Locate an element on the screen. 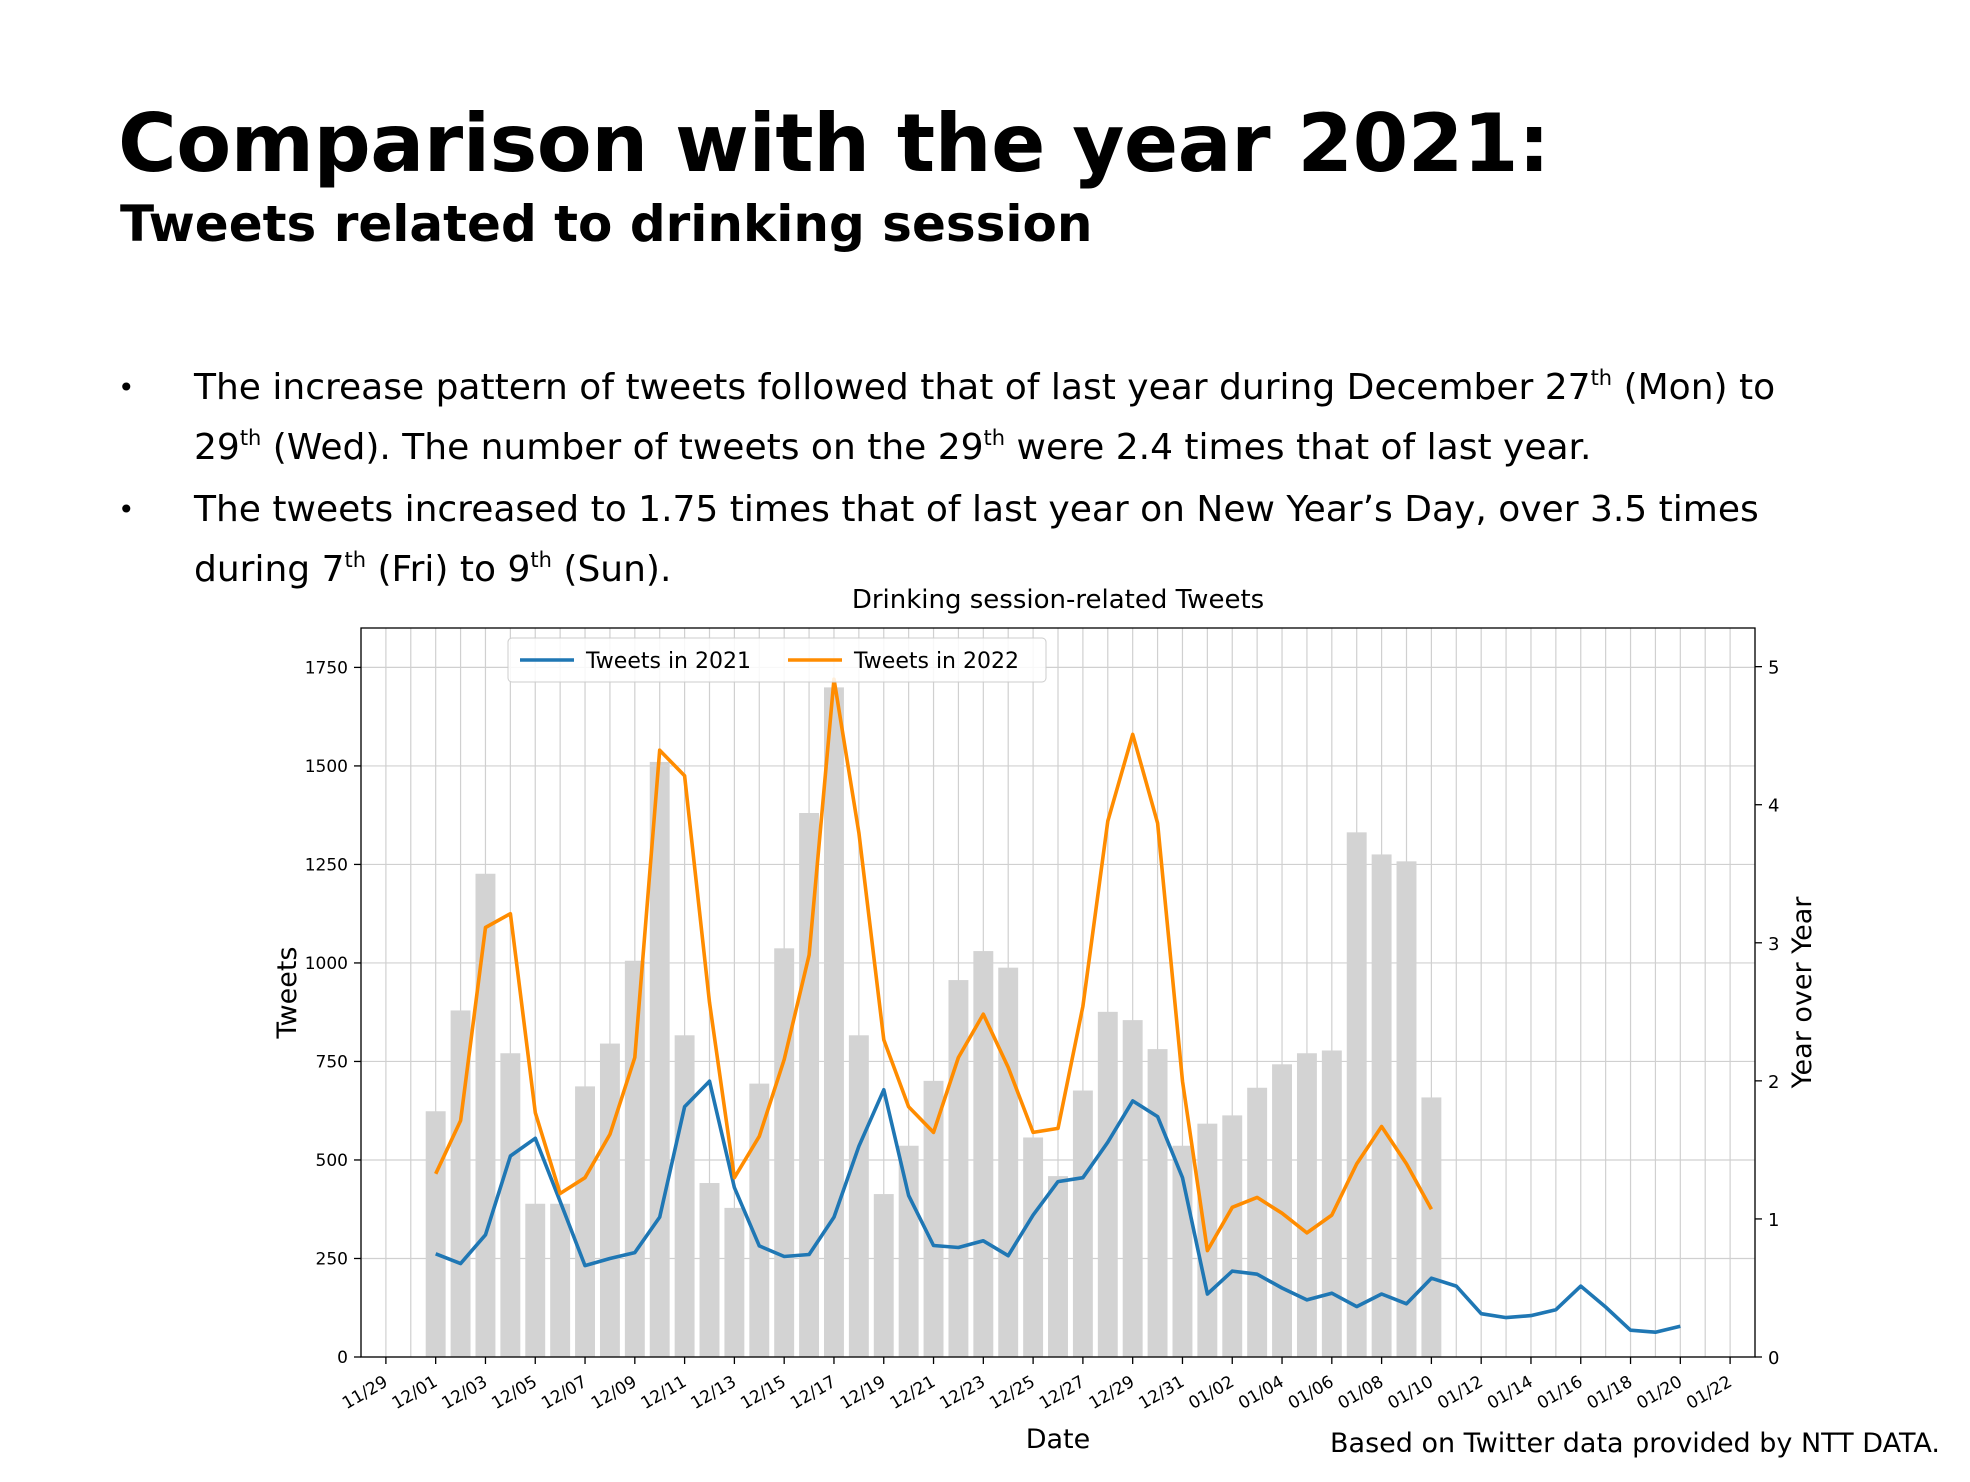 Image resolution: width=1970 pixels, height=1482 pixels. bullet-1-text-e: were 2.4 times that of last year. is located at coordinates (1298, 447).